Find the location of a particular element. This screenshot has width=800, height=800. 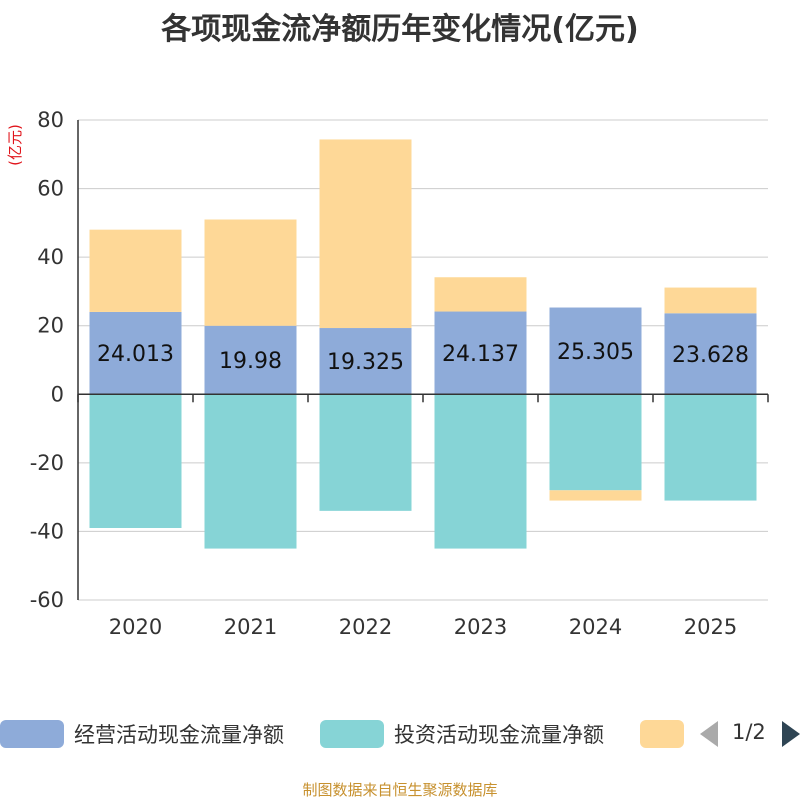

y-tick-label: -40 is located at coordinates (47, 531).